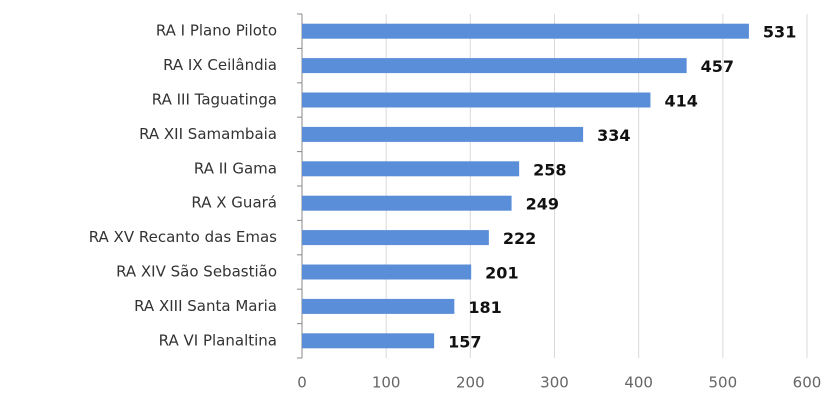  I want to click on y-tick-label: RA XIV São Sebastião, so click(196, 272).